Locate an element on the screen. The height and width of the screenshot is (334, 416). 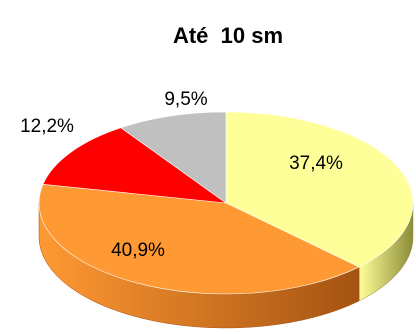
data-label-1: 40,9% is located at coordinates (138, 250).